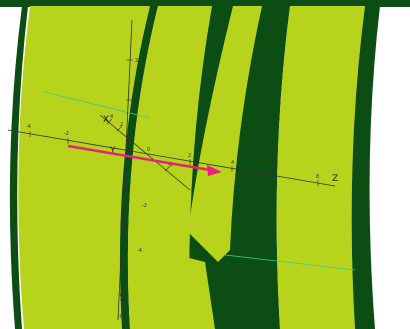 Image resolution: width=410 pixels, height=329 pixels. Describe the element at coordinates (290, 262) in the screenshot. I see `guide-line-bottom` at that location.